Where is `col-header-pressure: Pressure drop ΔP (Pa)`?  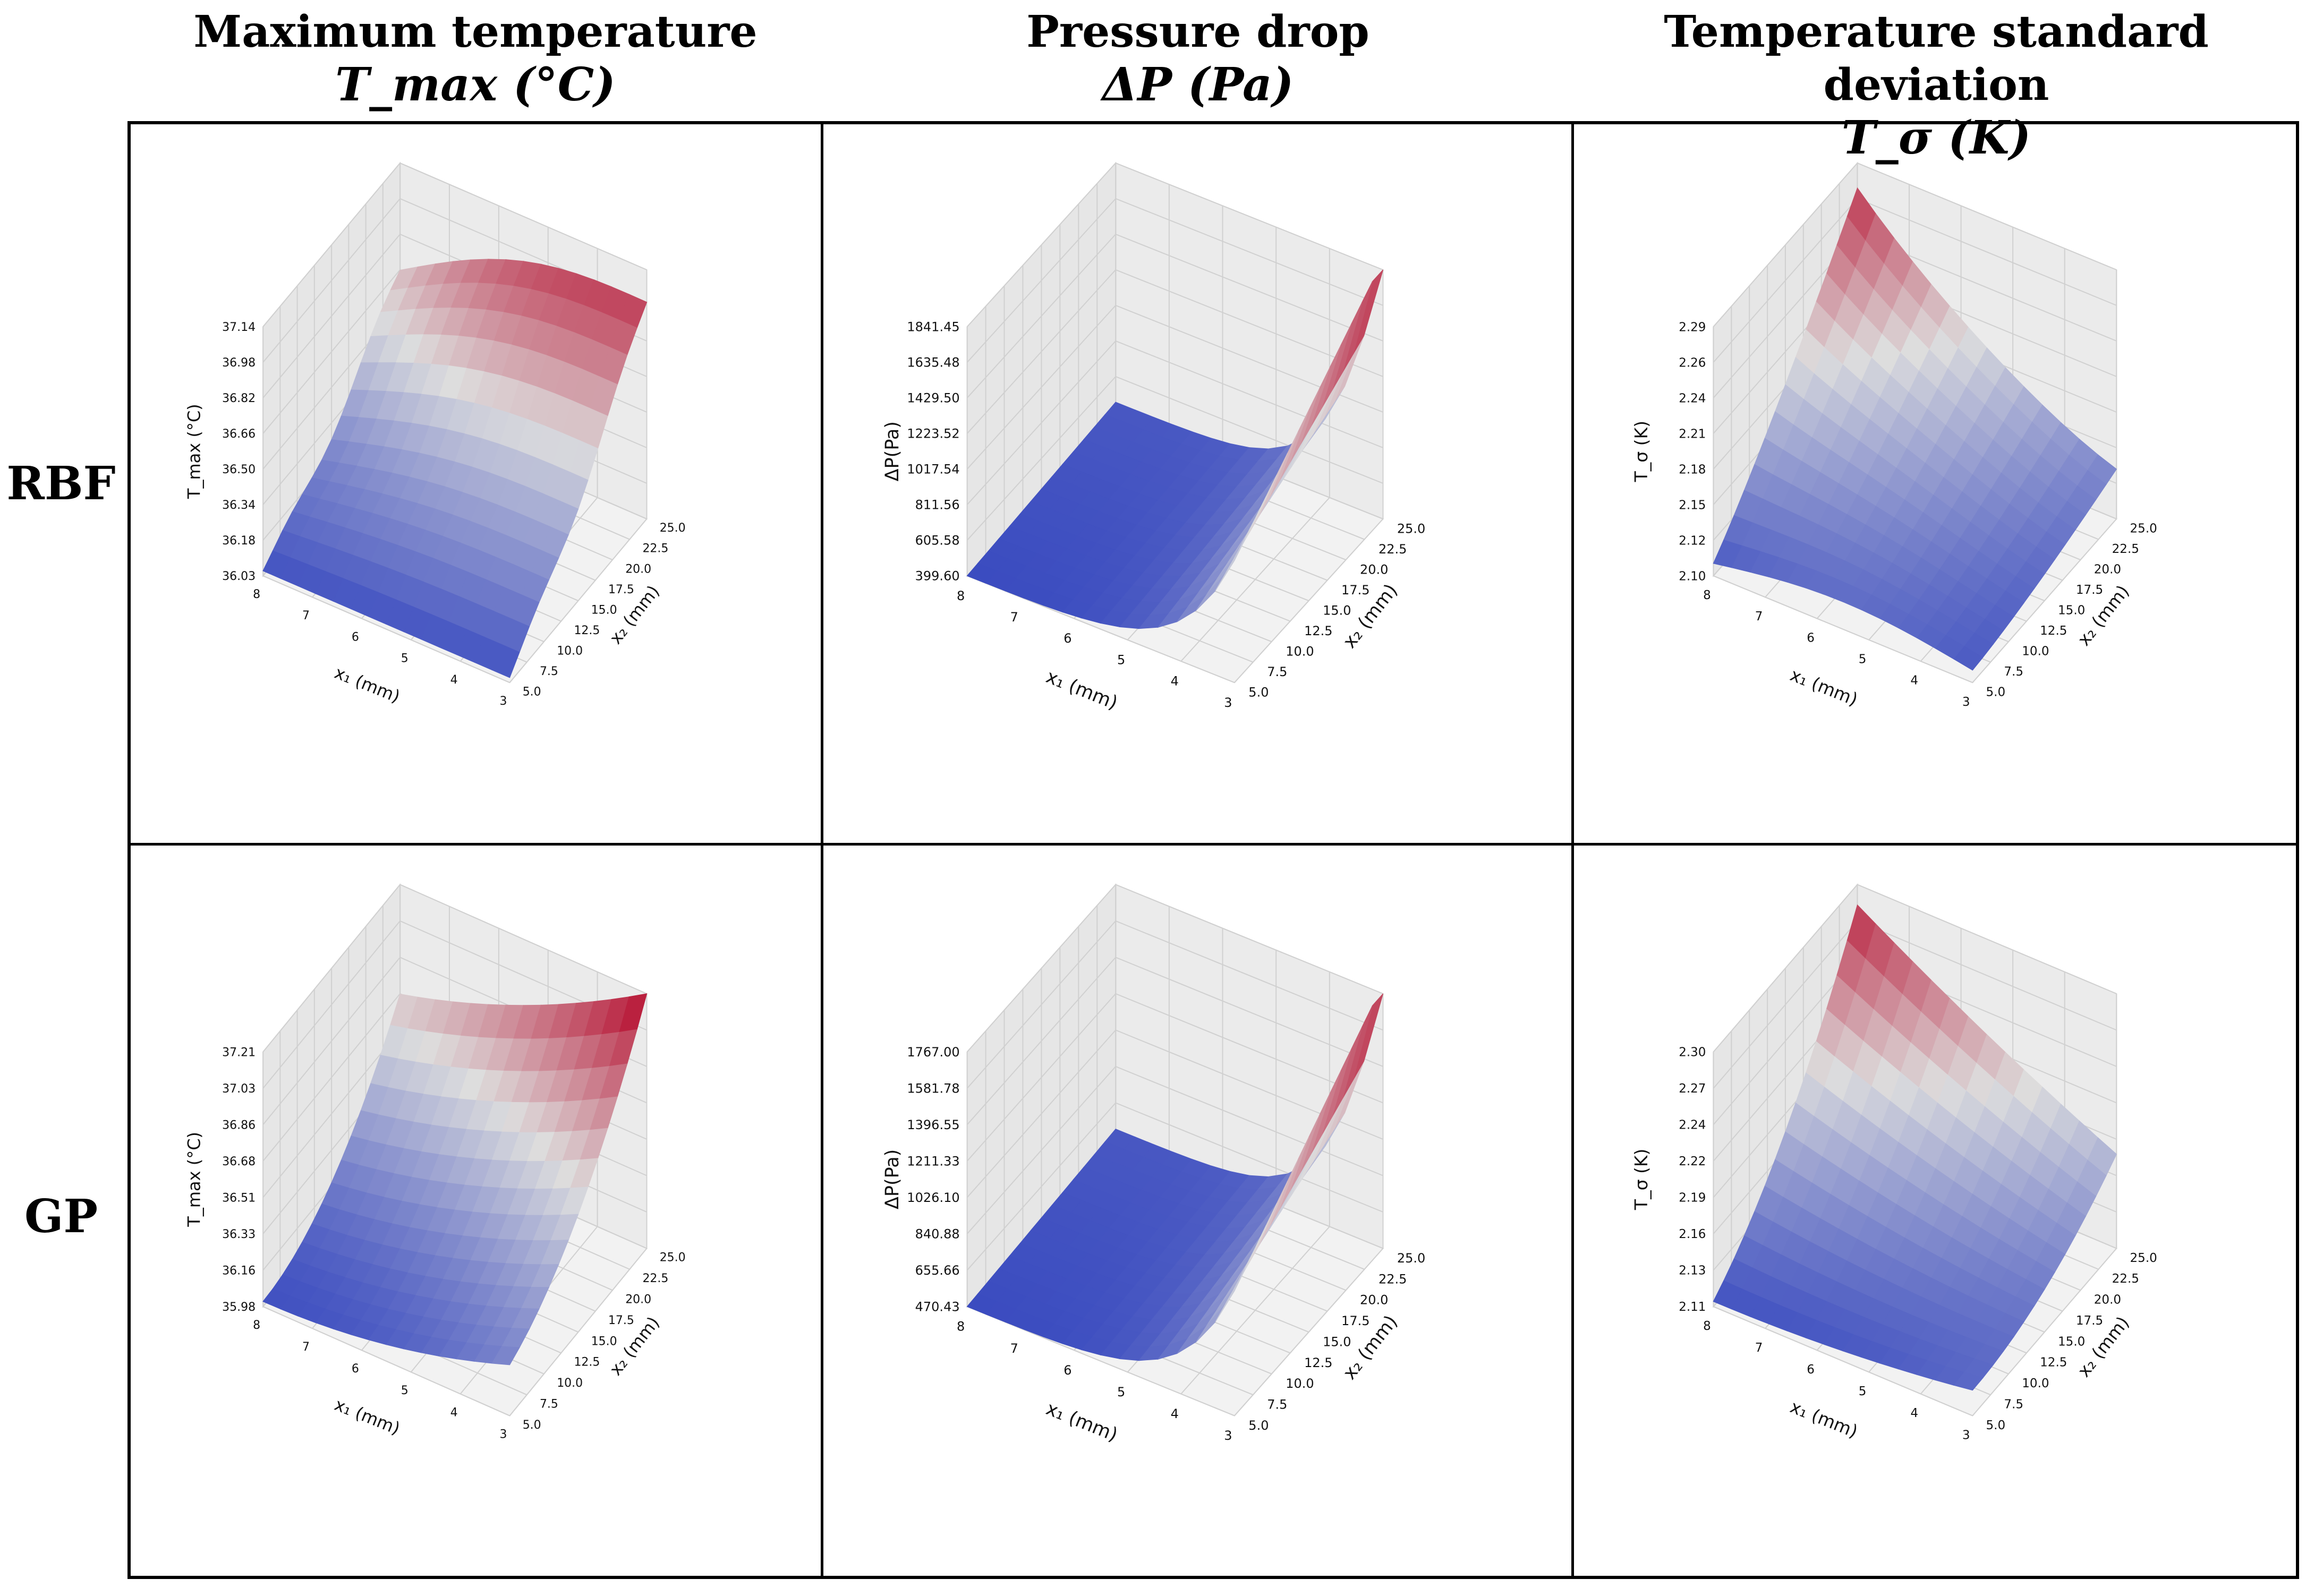 col-header-pressure: Pressure drop ΔP (Pa) is located at coordinates (1198, 58).